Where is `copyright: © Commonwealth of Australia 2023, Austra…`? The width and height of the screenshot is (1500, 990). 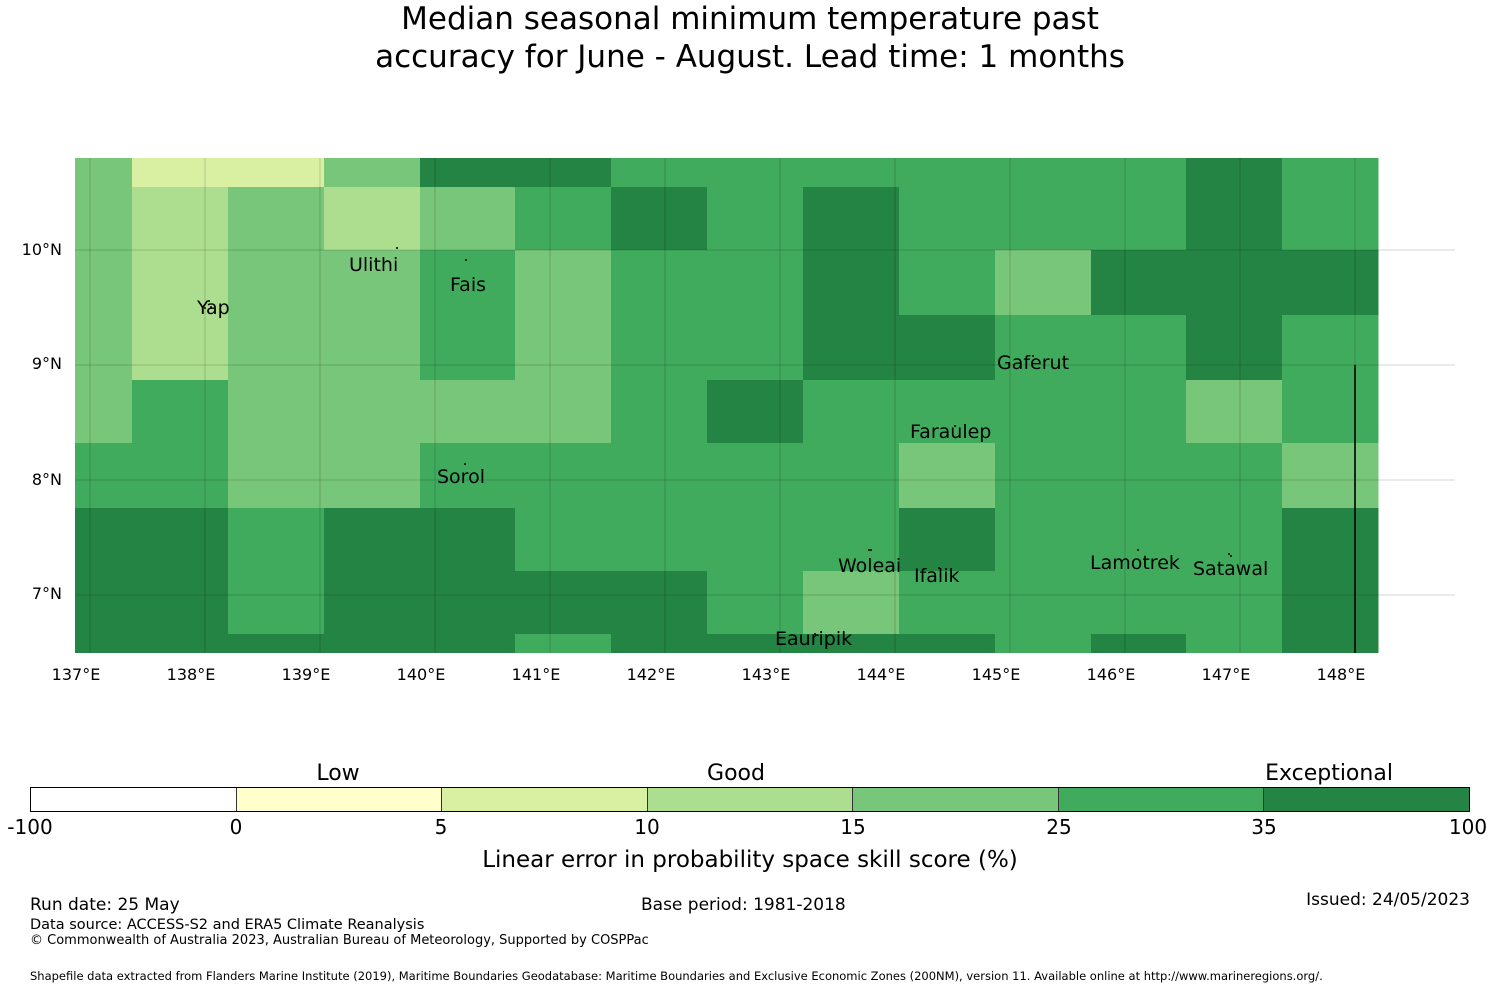 copyright: © Commonwealth of Australia 2023, Austra… is located at coordinates (339, 940).